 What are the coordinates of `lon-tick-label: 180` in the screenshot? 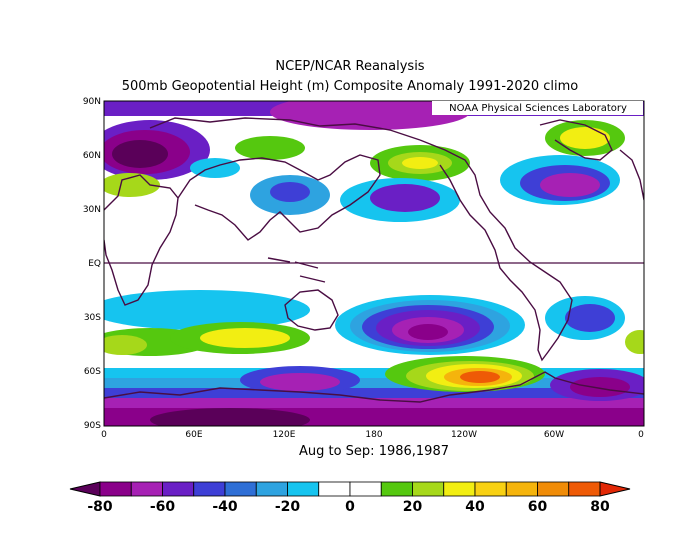 It's located at (373, 435).